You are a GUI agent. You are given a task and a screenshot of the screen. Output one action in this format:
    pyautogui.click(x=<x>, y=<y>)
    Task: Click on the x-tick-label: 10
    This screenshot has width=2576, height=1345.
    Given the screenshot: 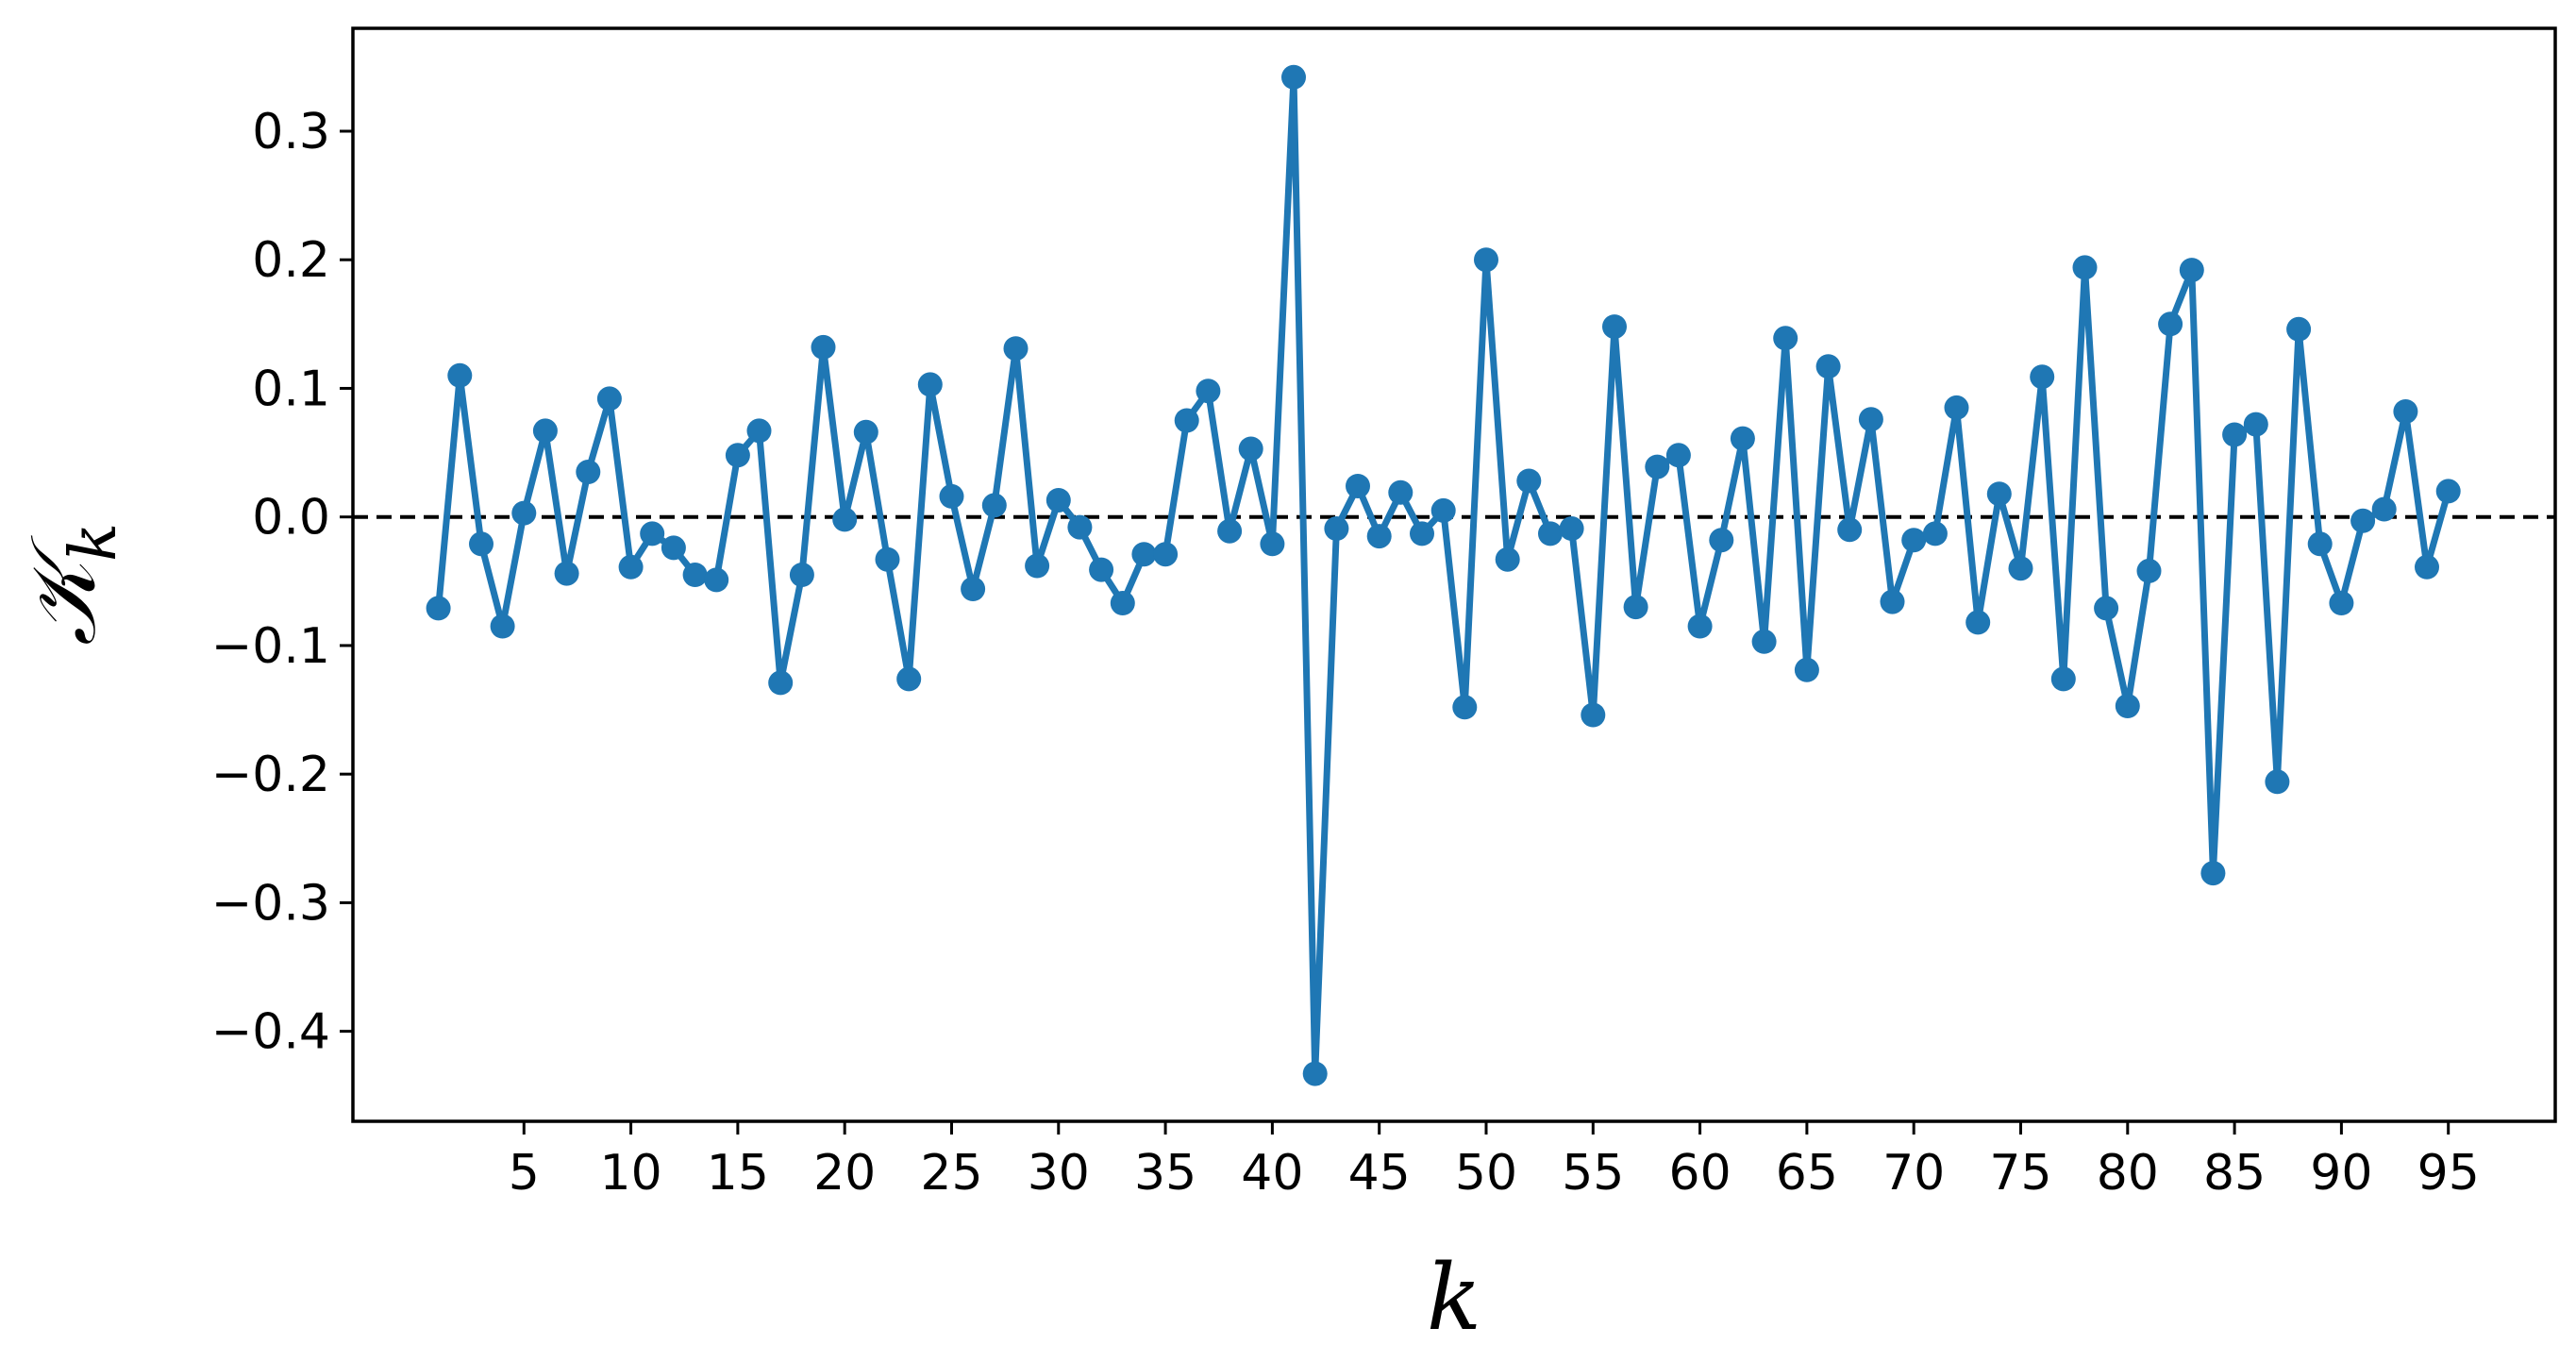 What is the action you would take?
    pyautogui.click(x=630, y=1173)
    